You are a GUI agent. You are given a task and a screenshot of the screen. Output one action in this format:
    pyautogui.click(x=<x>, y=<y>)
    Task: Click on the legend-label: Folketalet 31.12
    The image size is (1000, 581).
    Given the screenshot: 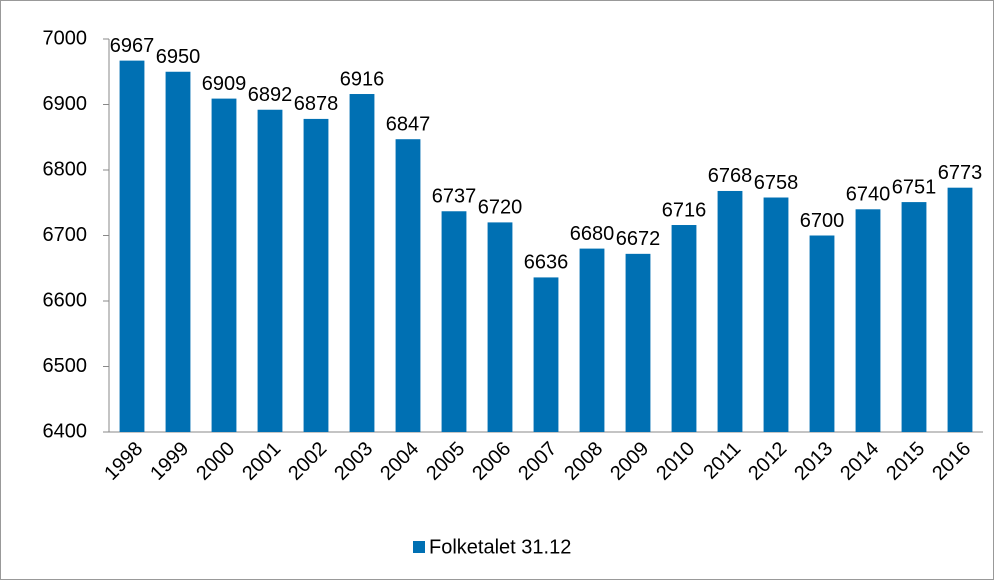 What is the action you would take?
    pyautogui.click(x=500, y=547)
    